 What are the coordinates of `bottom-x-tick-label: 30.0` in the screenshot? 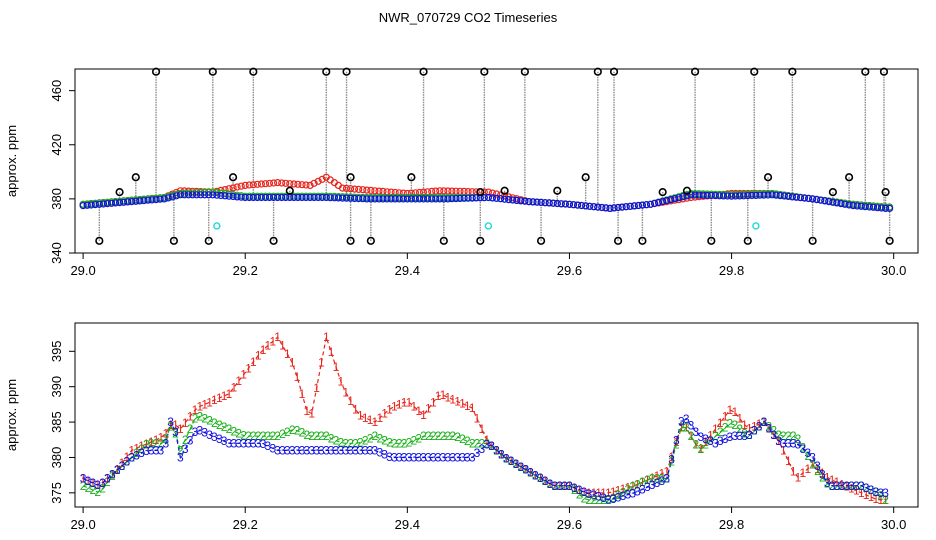 It's located at (893, 524).